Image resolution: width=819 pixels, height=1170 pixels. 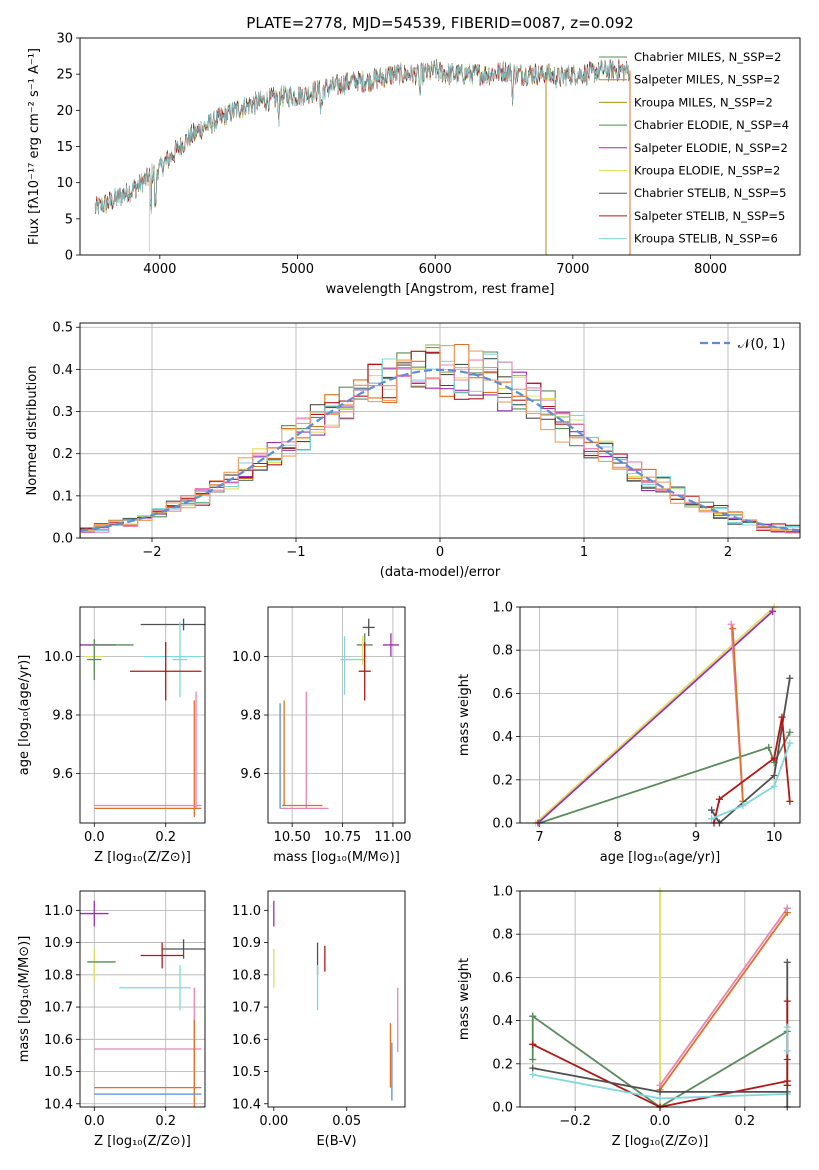 I want to click on y-tick-label: 30, so click(x=64, y=39).